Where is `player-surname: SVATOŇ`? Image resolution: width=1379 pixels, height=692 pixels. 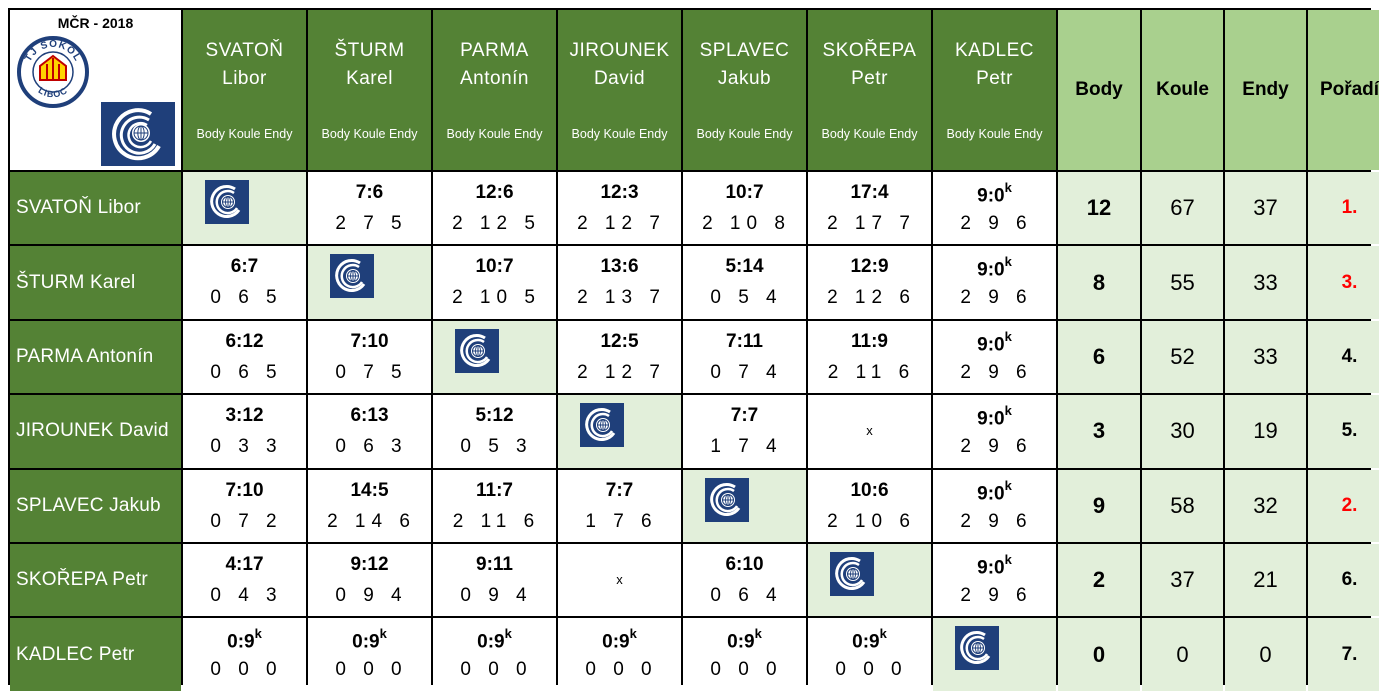 player-surname: SVATOŇ is located at coordinates (244, 50).